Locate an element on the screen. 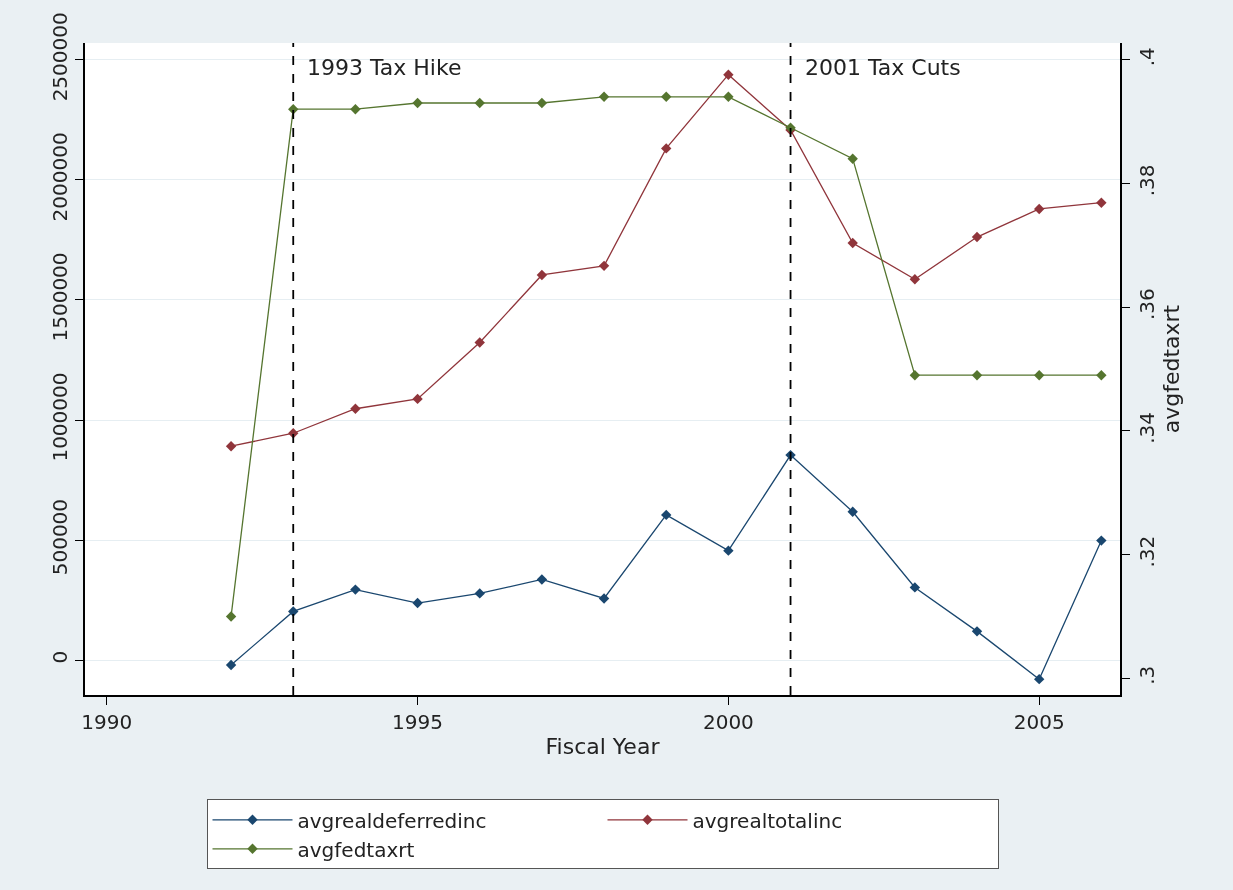 The width and height of the screenshot is (1233, 890). y2-tick-label: .34 is located at coordinates (1146, 427).